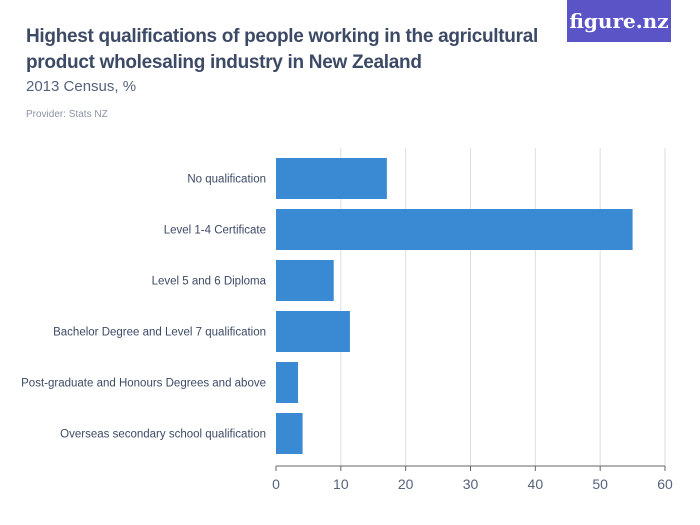 This screenshot has height=525, width=700. Describe the element at coordinates (209, 282) in the screenshot. I see `category-label: Level 5 and 6 Diploma` at that location.